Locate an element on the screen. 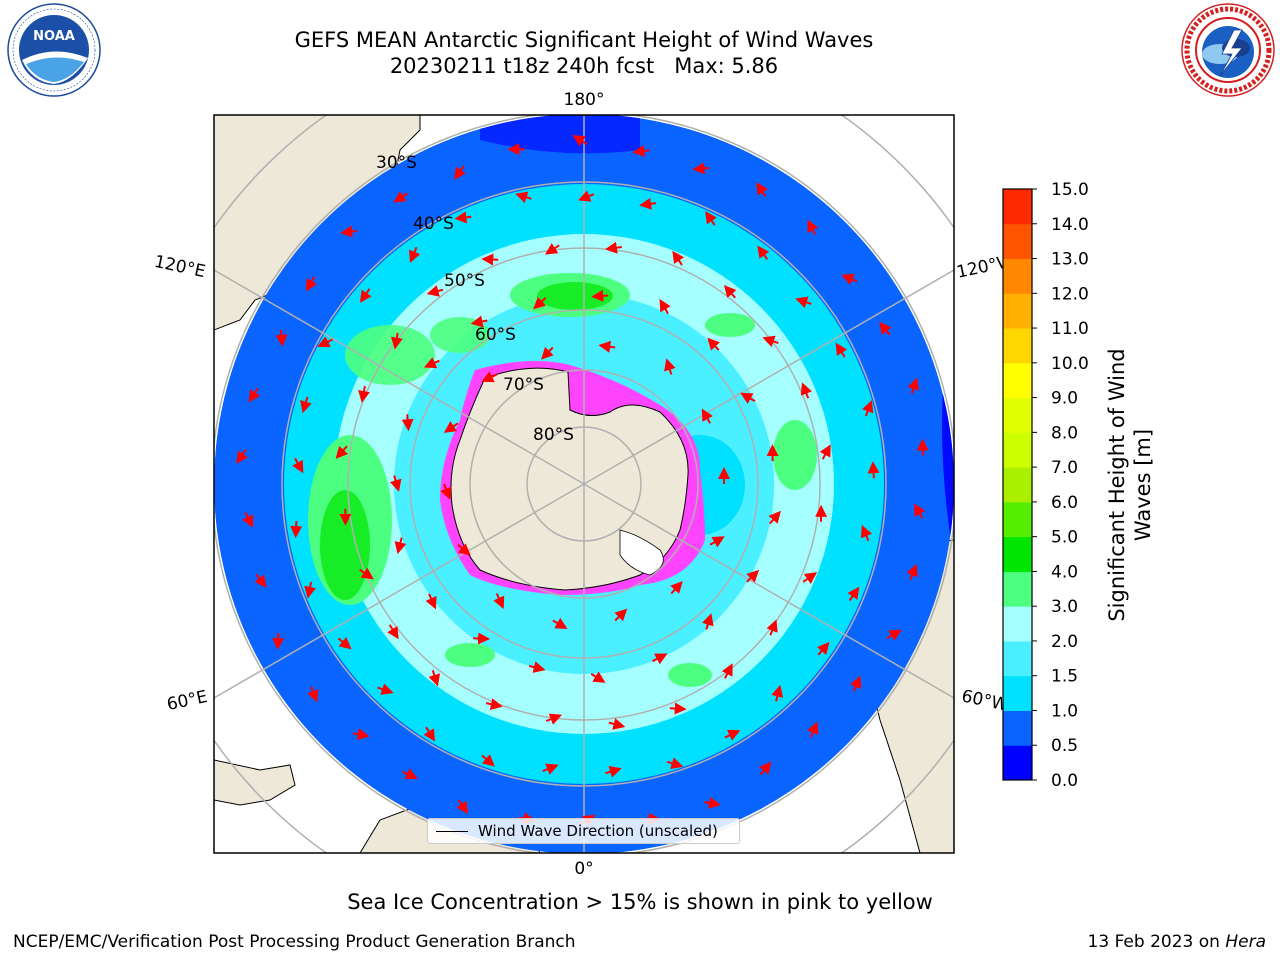  lon-label-60e: 60°E is located at coordinates (187, 701).